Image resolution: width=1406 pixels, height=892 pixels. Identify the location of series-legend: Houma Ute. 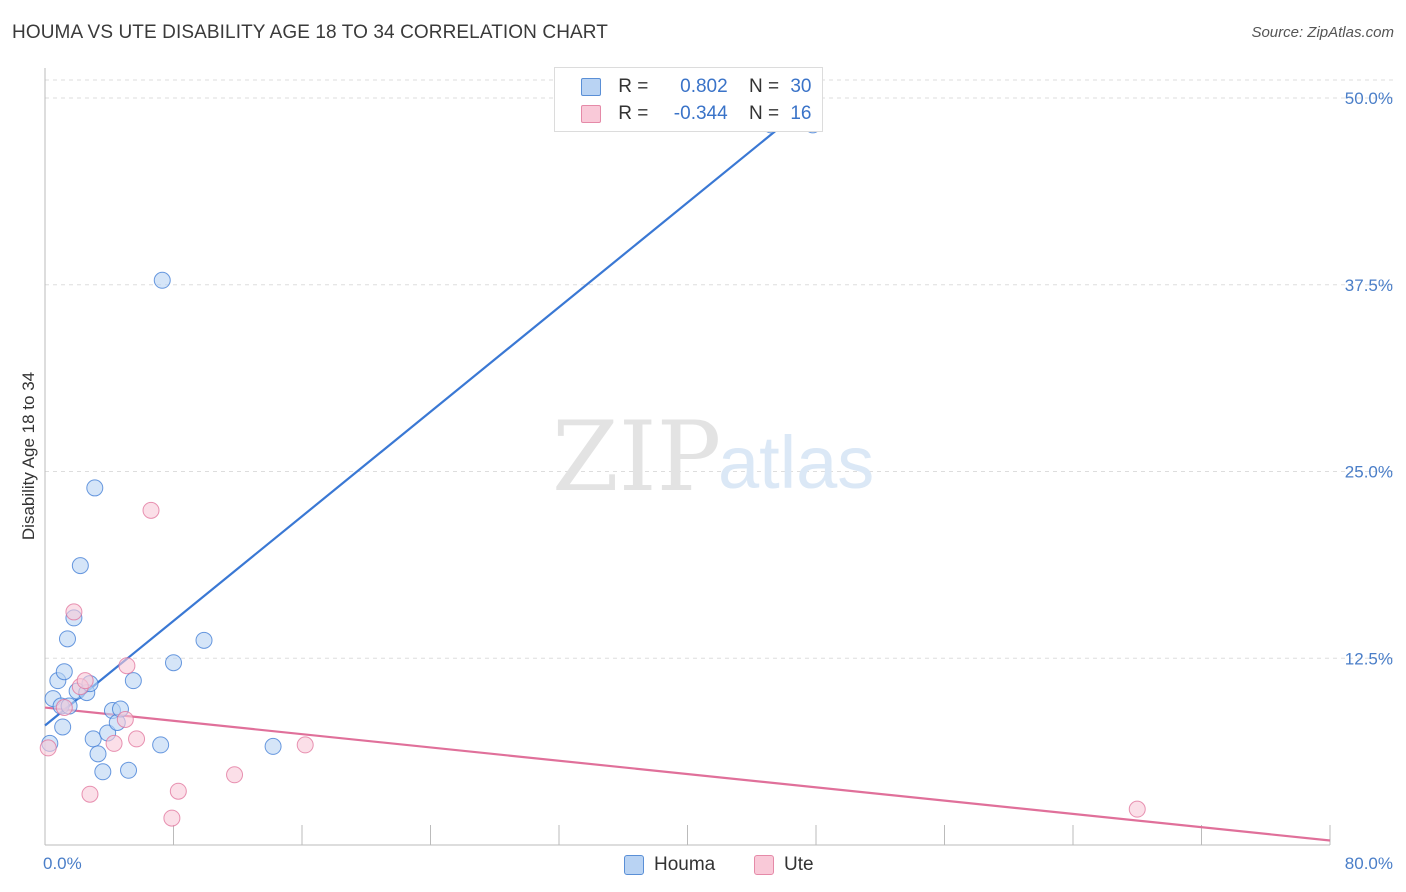
(703, 865).